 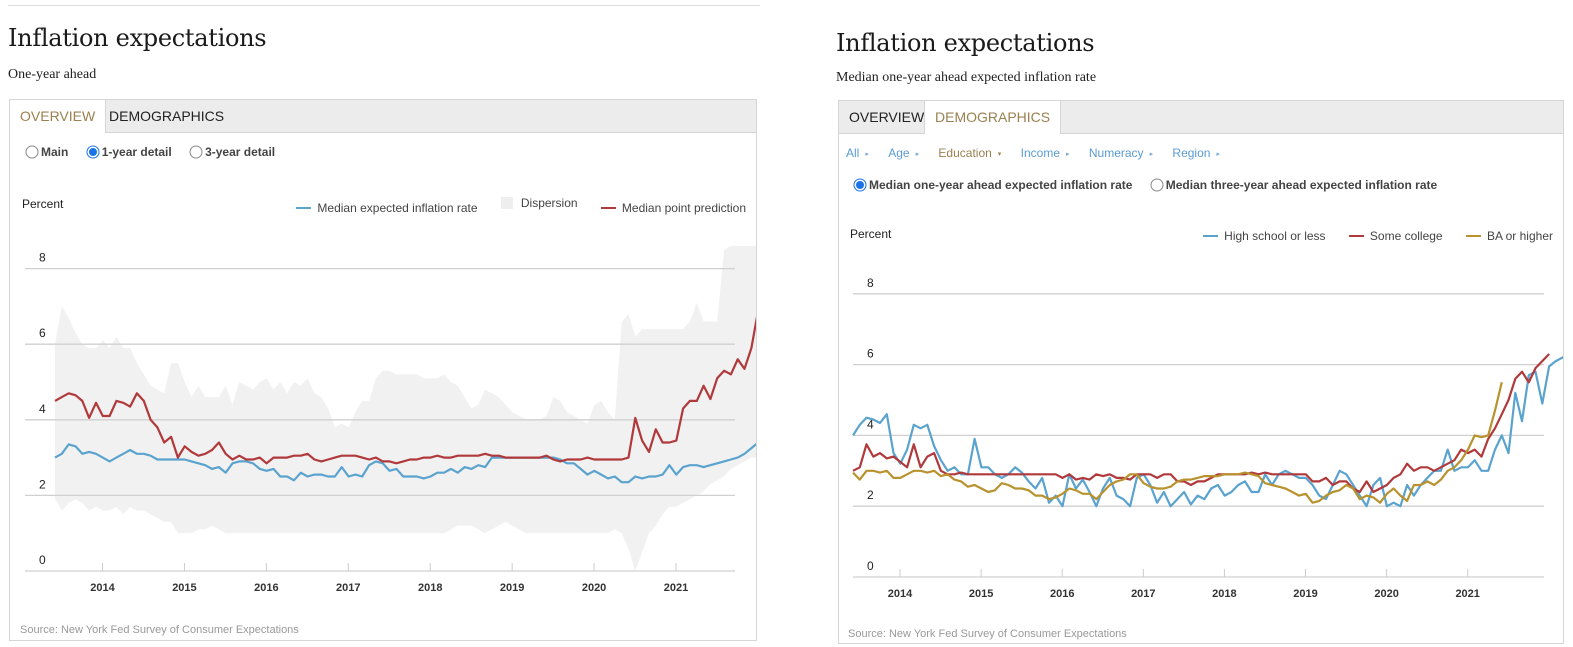 What do you see at coordinates (52, 74) in the screenshot?
I see `page-subtitle: One-year ahead` at bounding box center [52, 74].